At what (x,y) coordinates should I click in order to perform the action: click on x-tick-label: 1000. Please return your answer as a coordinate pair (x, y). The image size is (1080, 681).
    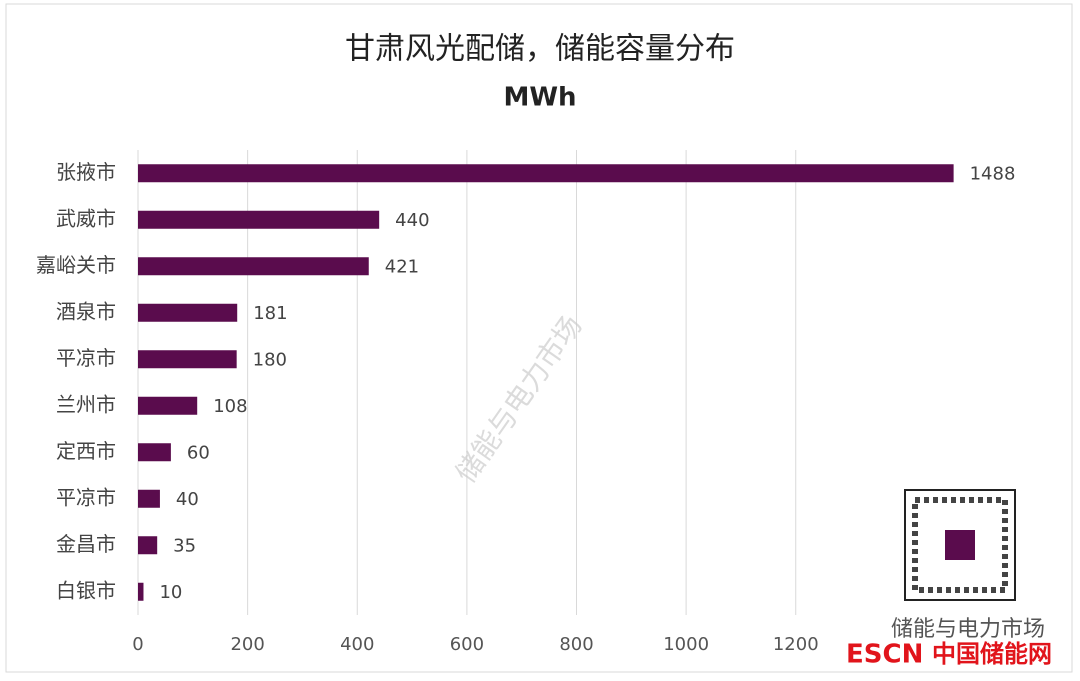
    Looking at the image, I should click on (686, 644).